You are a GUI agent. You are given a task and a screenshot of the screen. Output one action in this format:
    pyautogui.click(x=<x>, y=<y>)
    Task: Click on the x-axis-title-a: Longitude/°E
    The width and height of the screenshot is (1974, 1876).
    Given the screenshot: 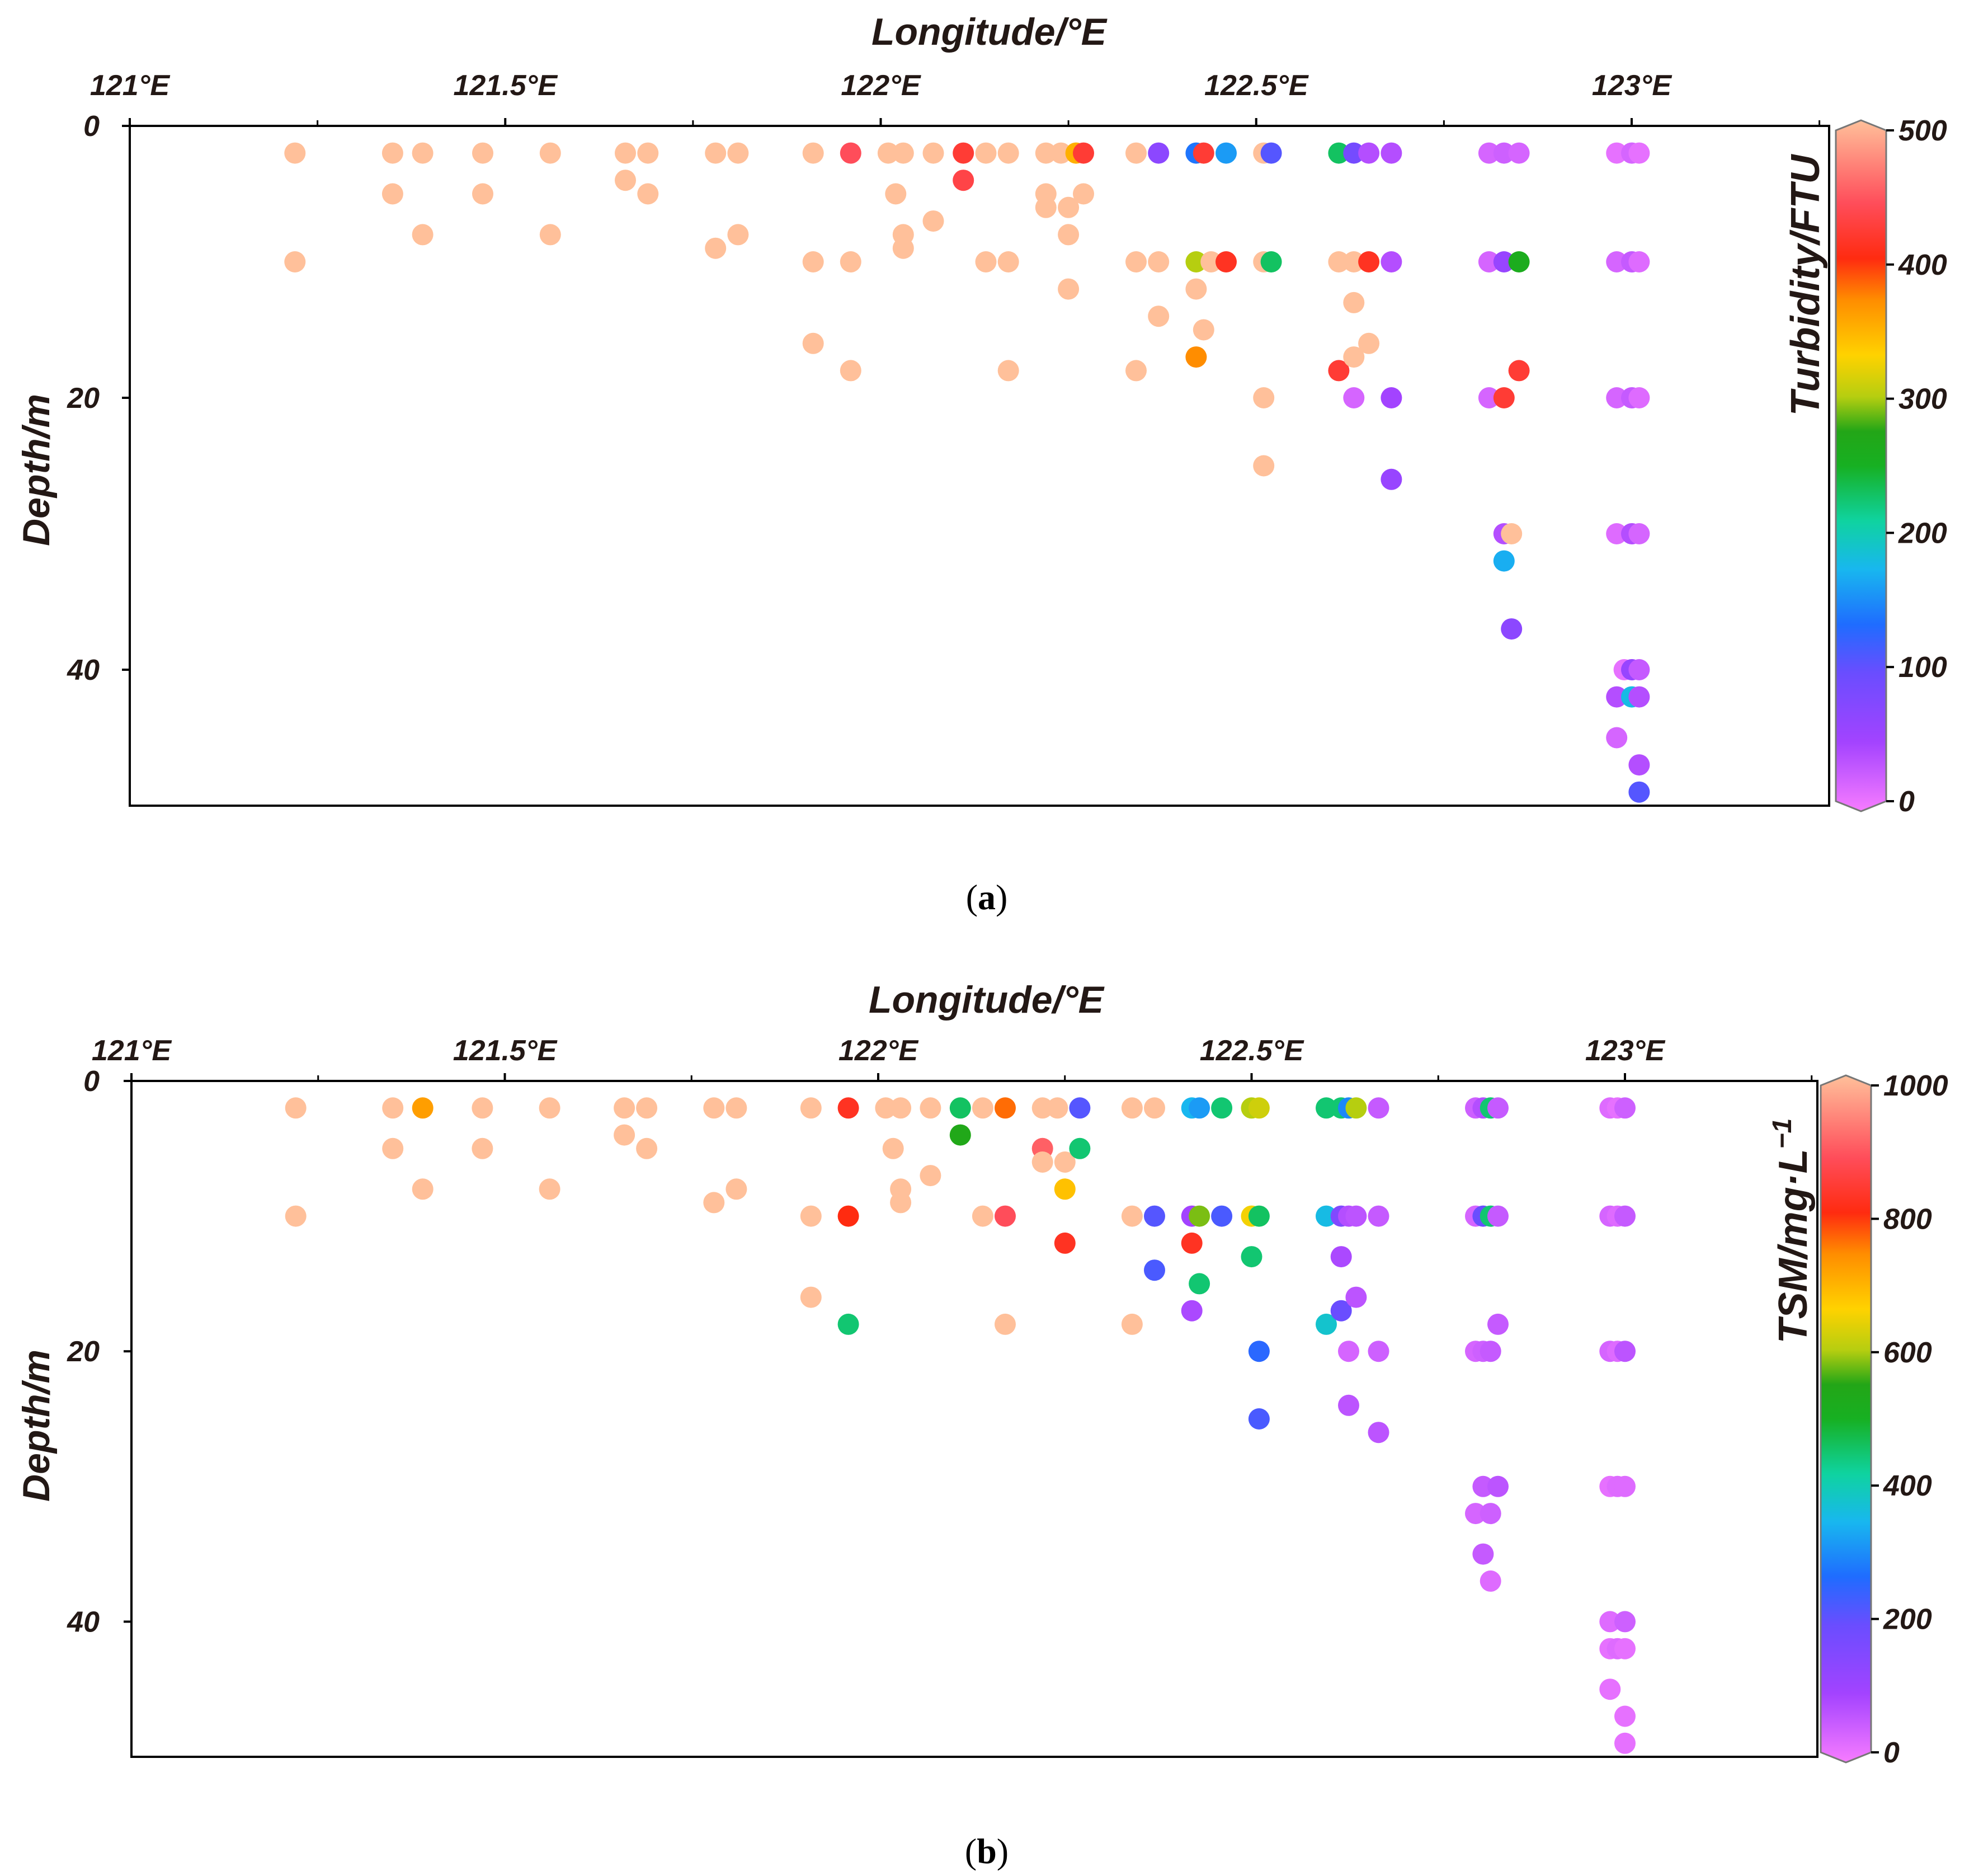 What is the action you would take?
    pyautogui.click(x=990, y=32)
    